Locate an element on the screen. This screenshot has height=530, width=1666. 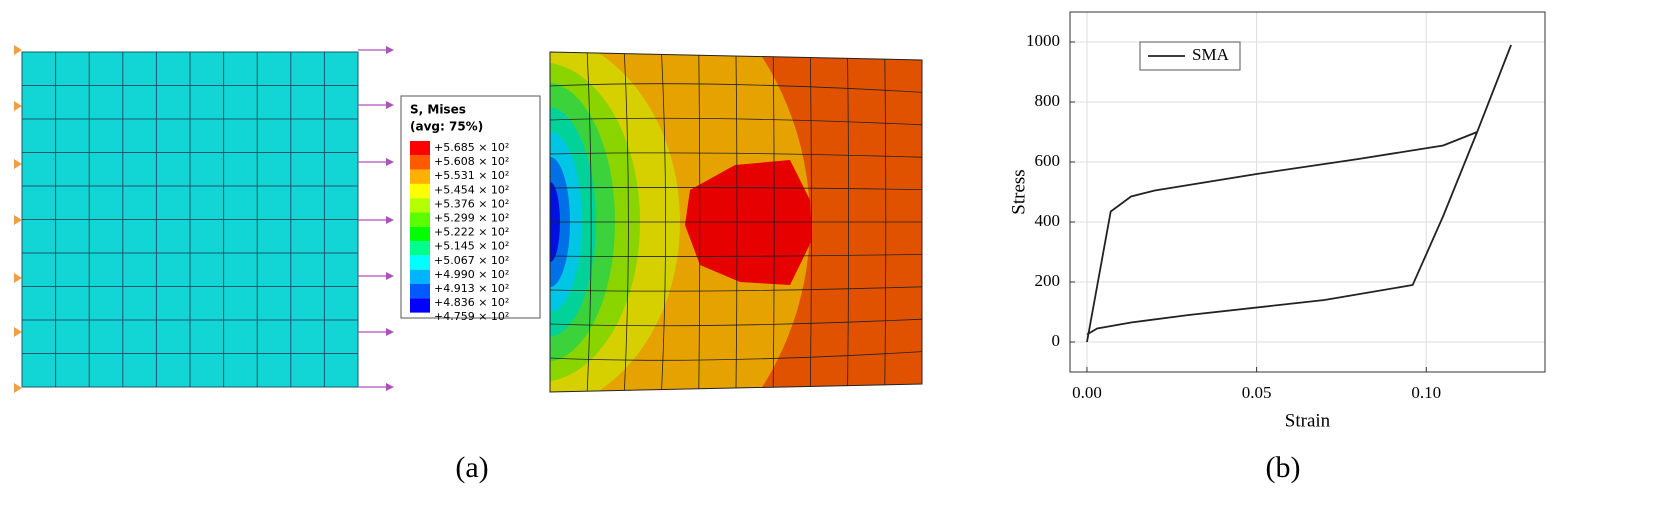
legend-label: +5.067 × 10² is located at coordinates (471, 260).